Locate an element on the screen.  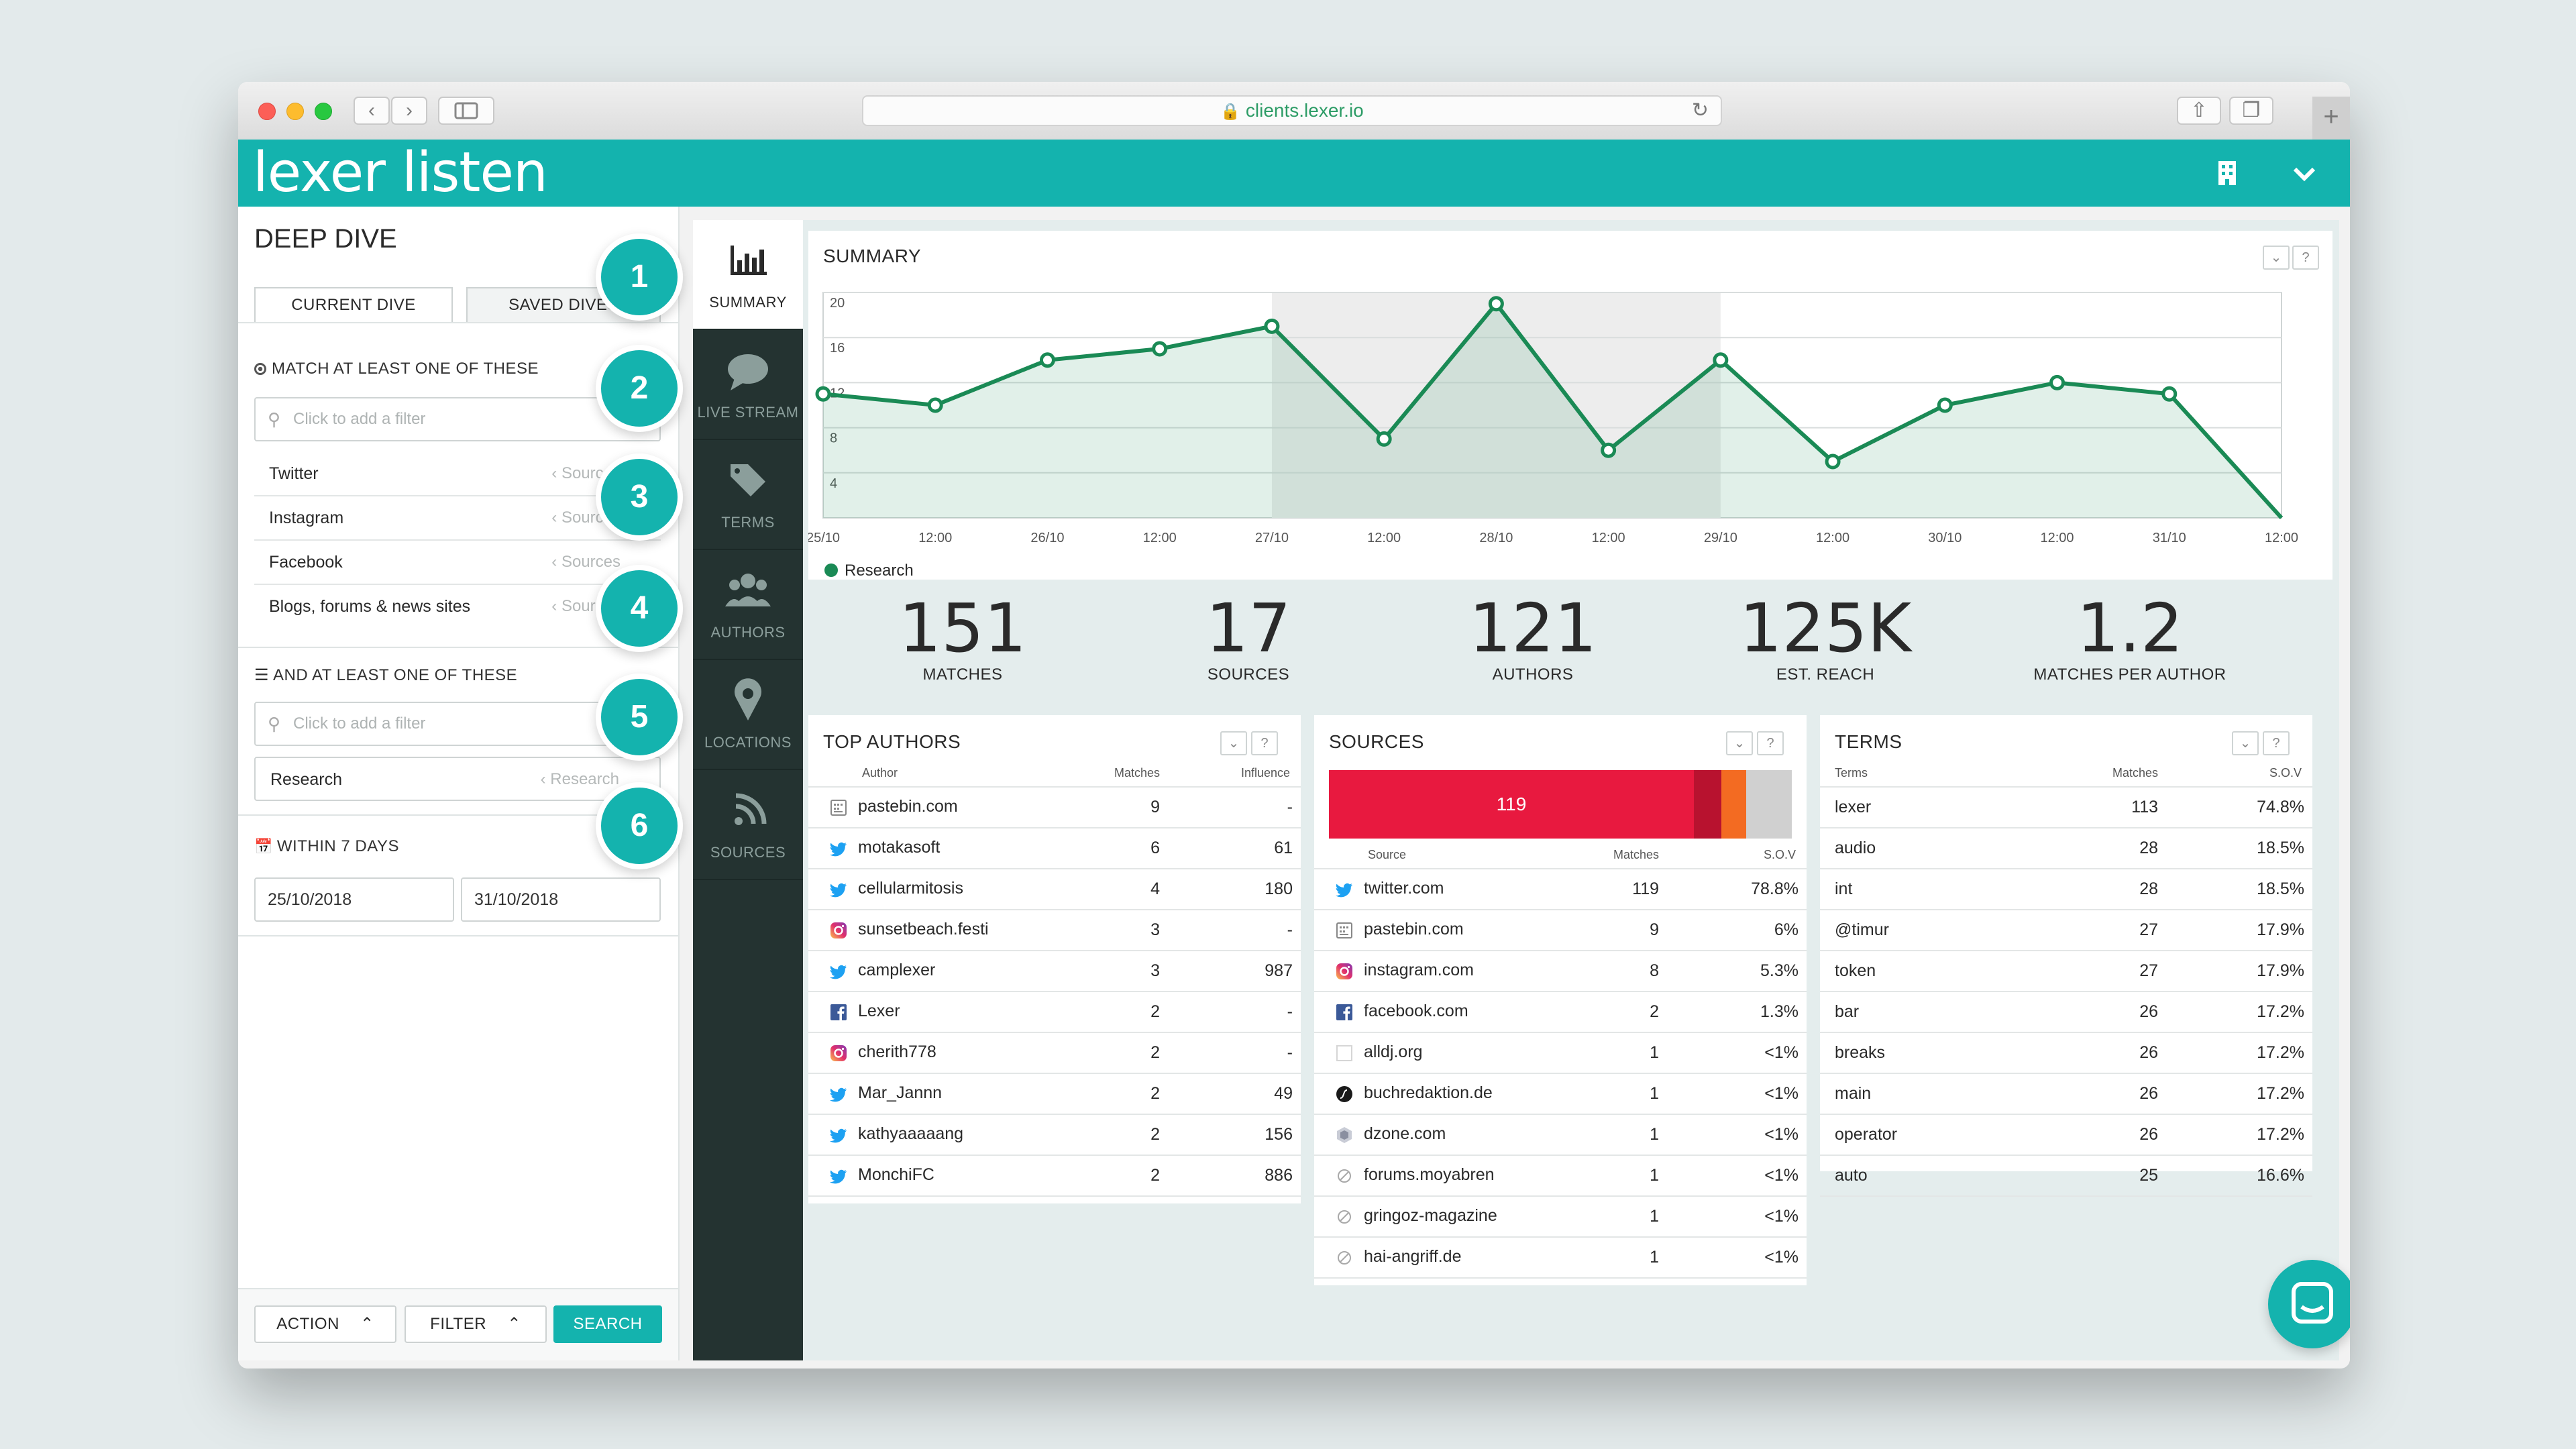
filter-row-facebook: Facebook ‹ Sources is located at coordinates (457, 563).